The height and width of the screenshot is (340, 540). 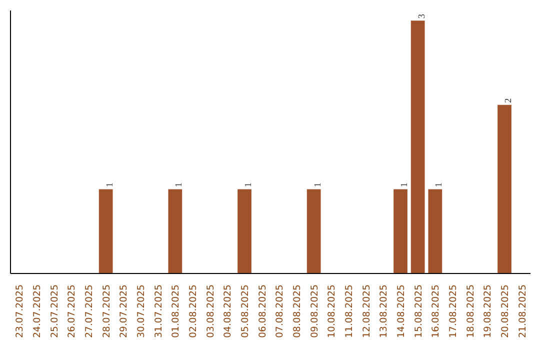 What do you see at coordinates (210, 311) in the screenshot?
I see `x-tick-label: 03.08.2025` at bounding box center [210, 311].